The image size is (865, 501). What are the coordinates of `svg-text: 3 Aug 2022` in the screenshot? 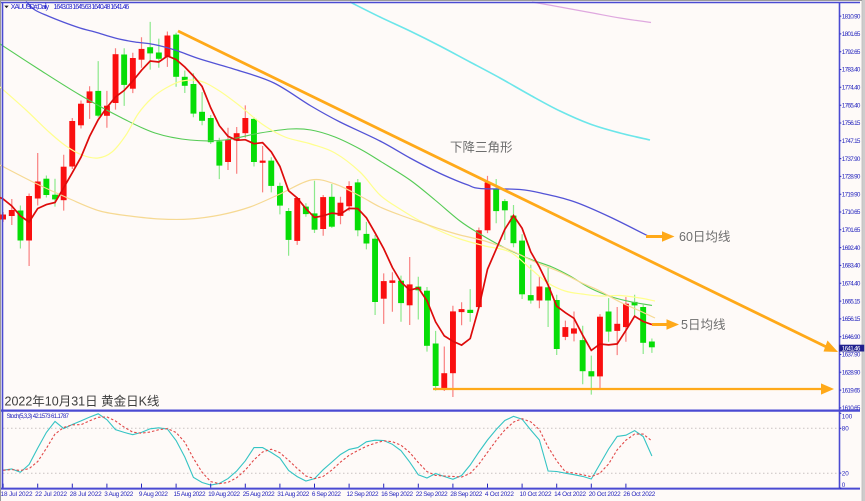 It's located at (118, 494).